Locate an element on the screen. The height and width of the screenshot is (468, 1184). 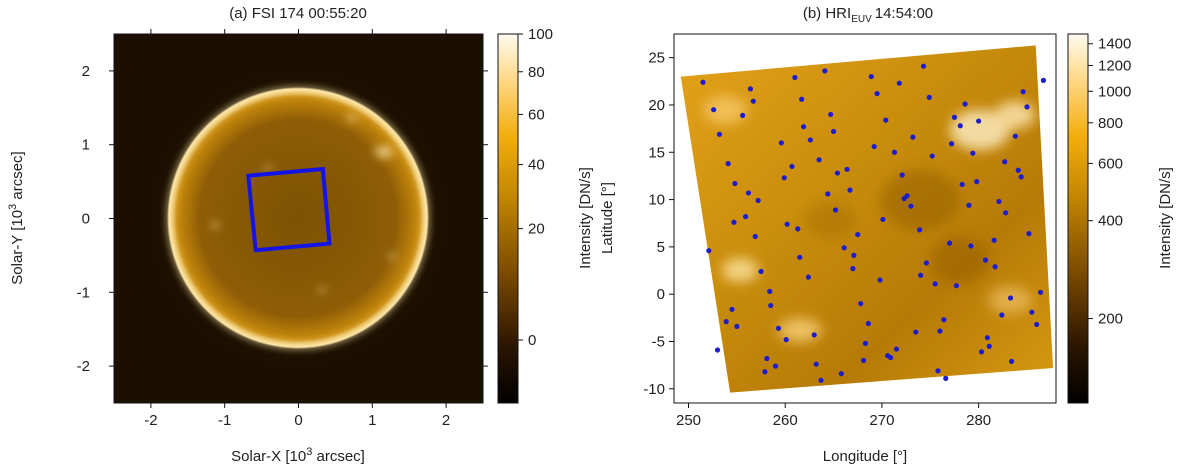
panel-b-colorbar-tick-label: 1200 is located at coordinates (1114, 66).